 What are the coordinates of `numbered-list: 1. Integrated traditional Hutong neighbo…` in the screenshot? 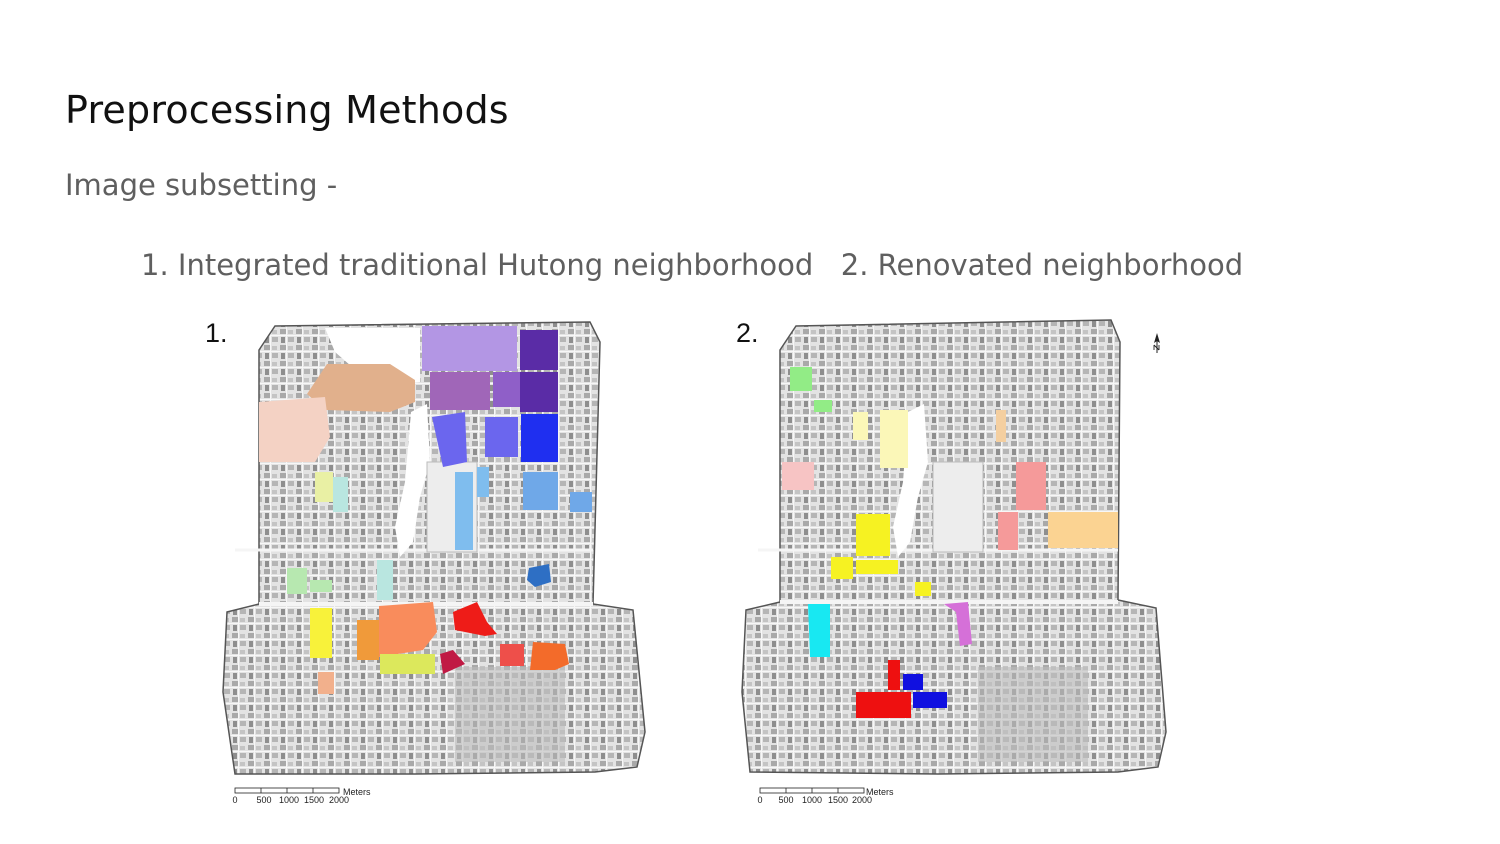 It's located at (692, 265).